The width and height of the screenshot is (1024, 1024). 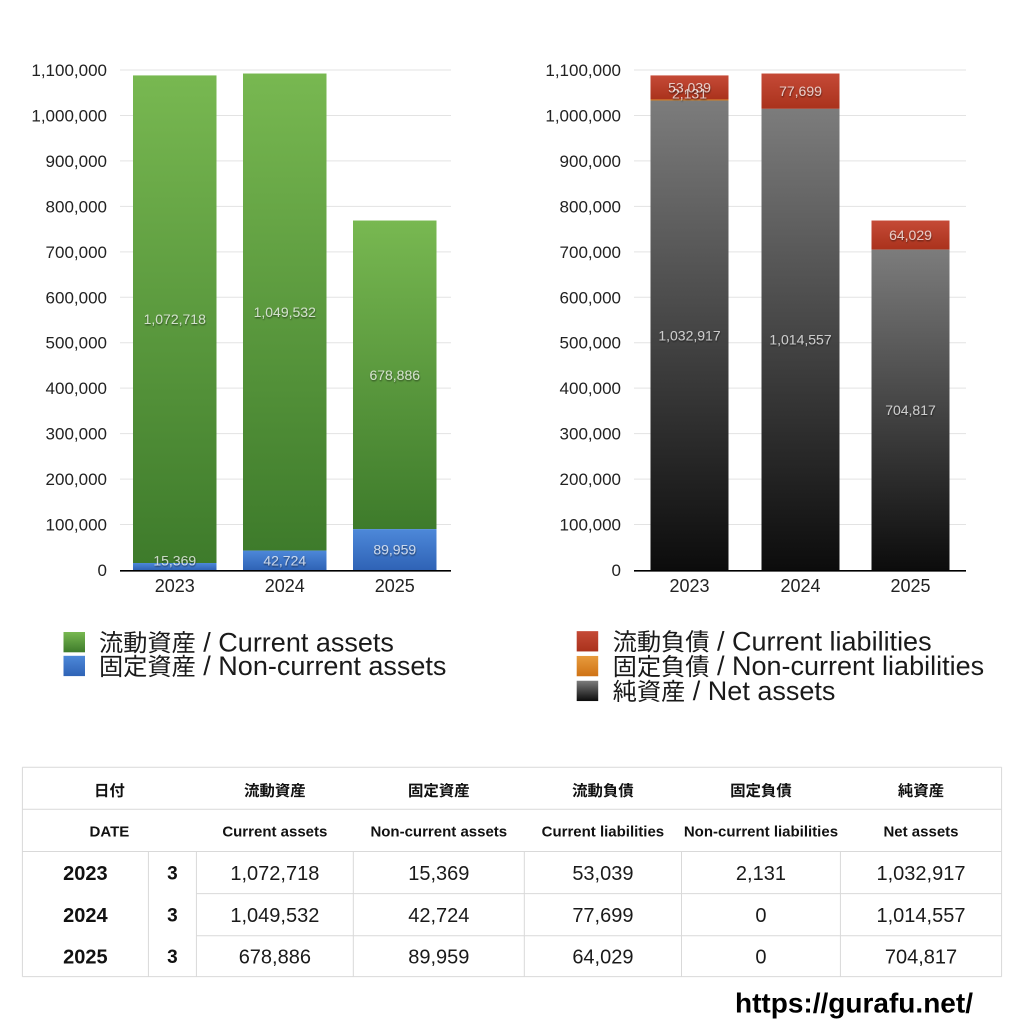 What do you see at coordinates (920, 831) in the screenshot?
I see `svg-text: Net assets` at bounding box center [920, 831].